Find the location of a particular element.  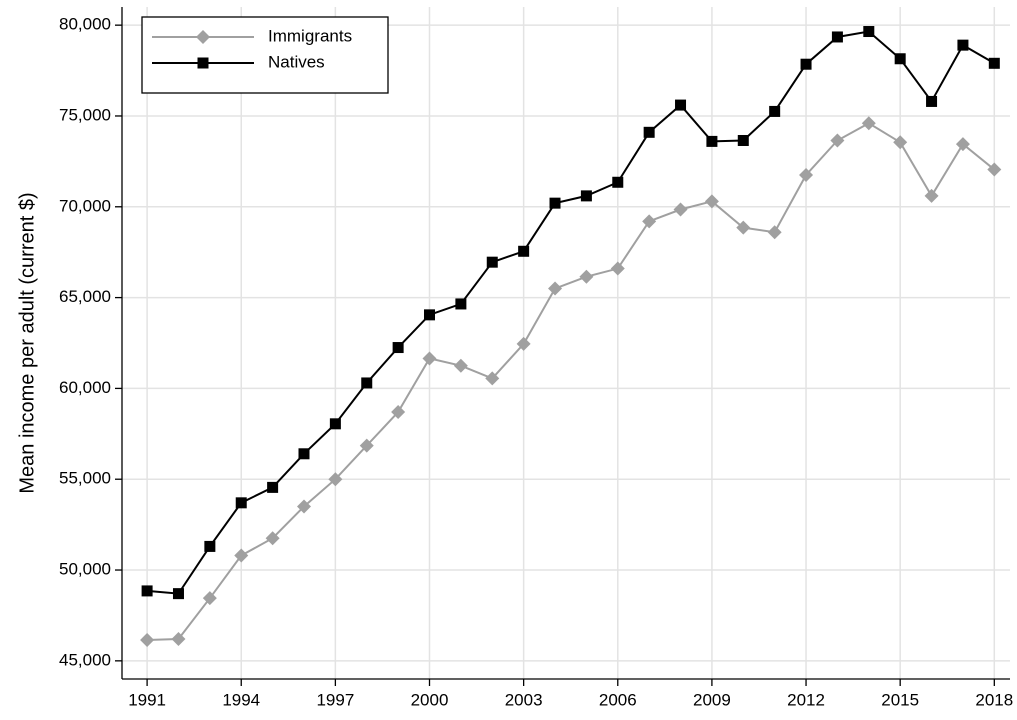

y-tick-label: 50,000 is located at coordinates (85, 569).